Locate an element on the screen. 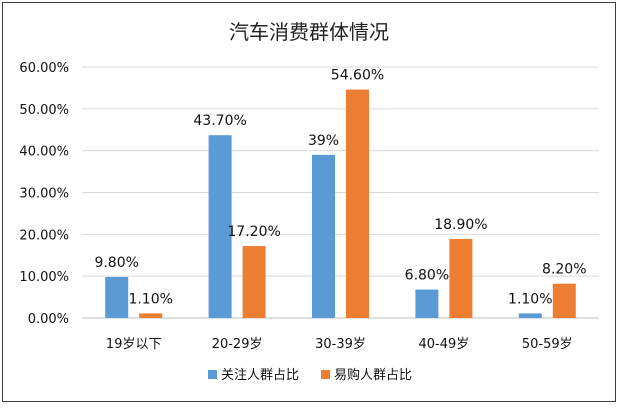 The image size is (620, 408). data-label: 39% is located at coordinates (323, 141).